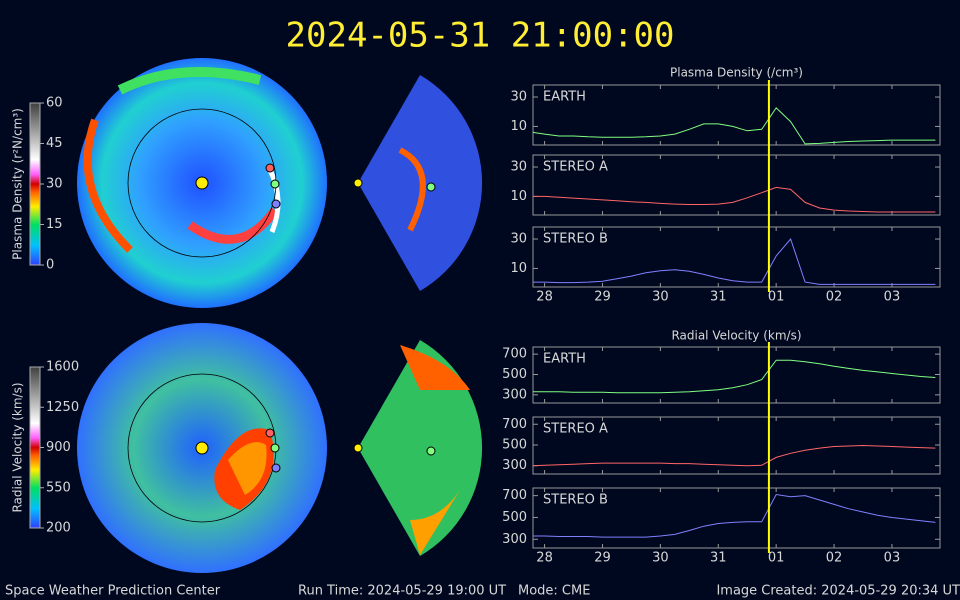  What do you see at coordinates (62, 367) in the screenshot?
I see `colorbar-tick-label: 1600` at bounding box center [62, 367].